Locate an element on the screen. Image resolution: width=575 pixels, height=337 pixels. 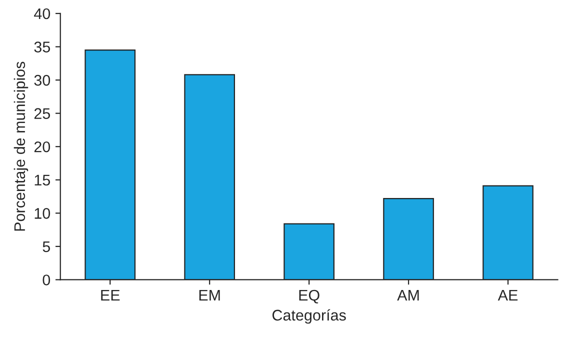
x-tick-label: AM is located at coordinates (408, 295).